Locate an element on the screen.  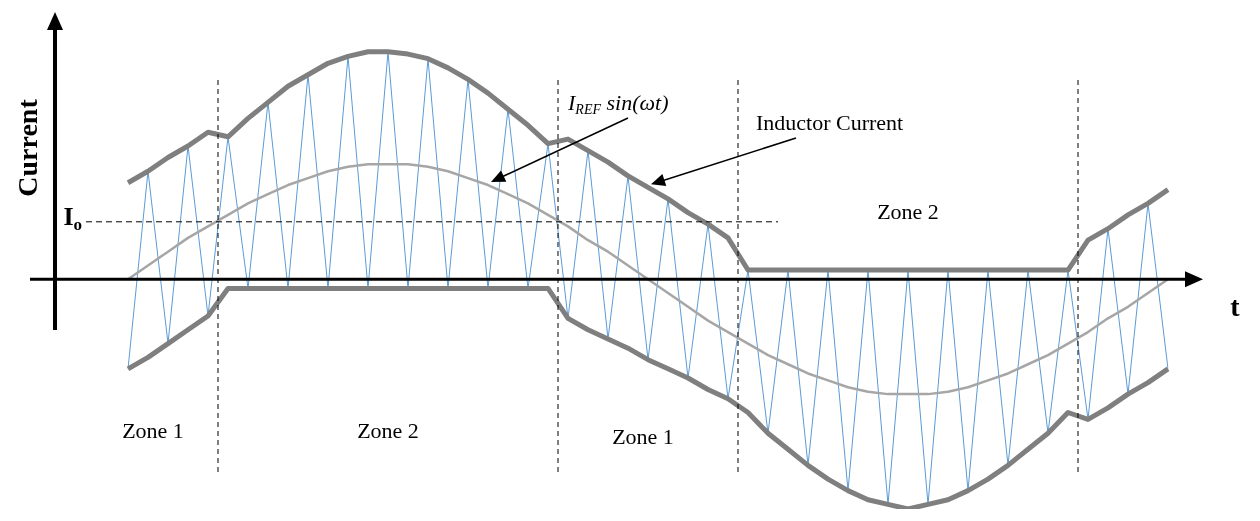
y-axis-title: Current is located at coordinates (28, 147).